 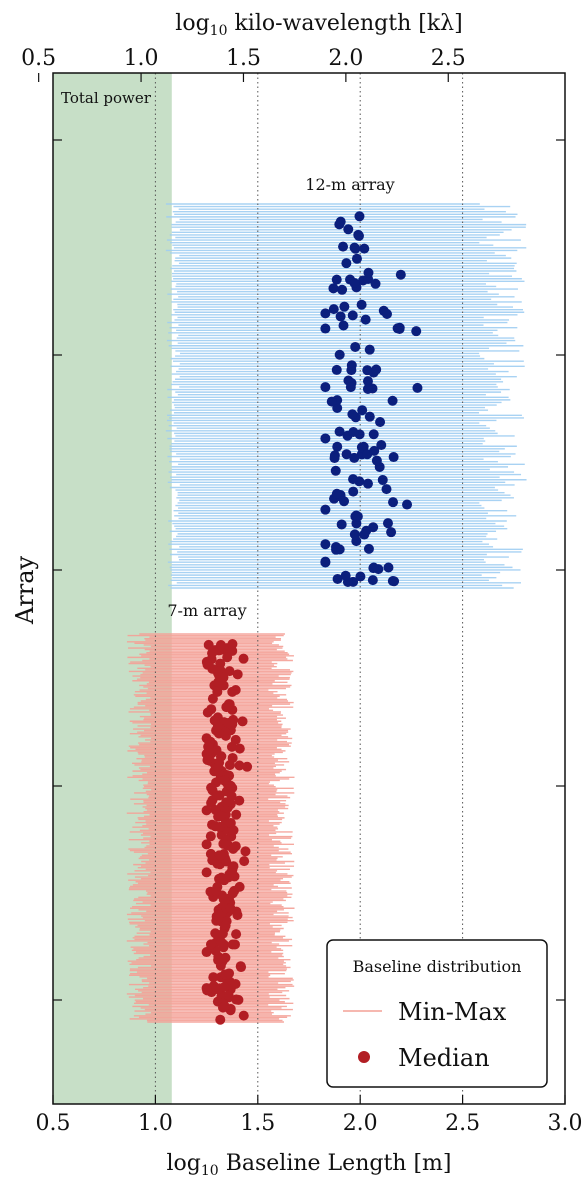 What do you see at coordinates (444, 1058) in the screenshot?
I see `legend-median-label: Median` at bounding box center [444, 1058].